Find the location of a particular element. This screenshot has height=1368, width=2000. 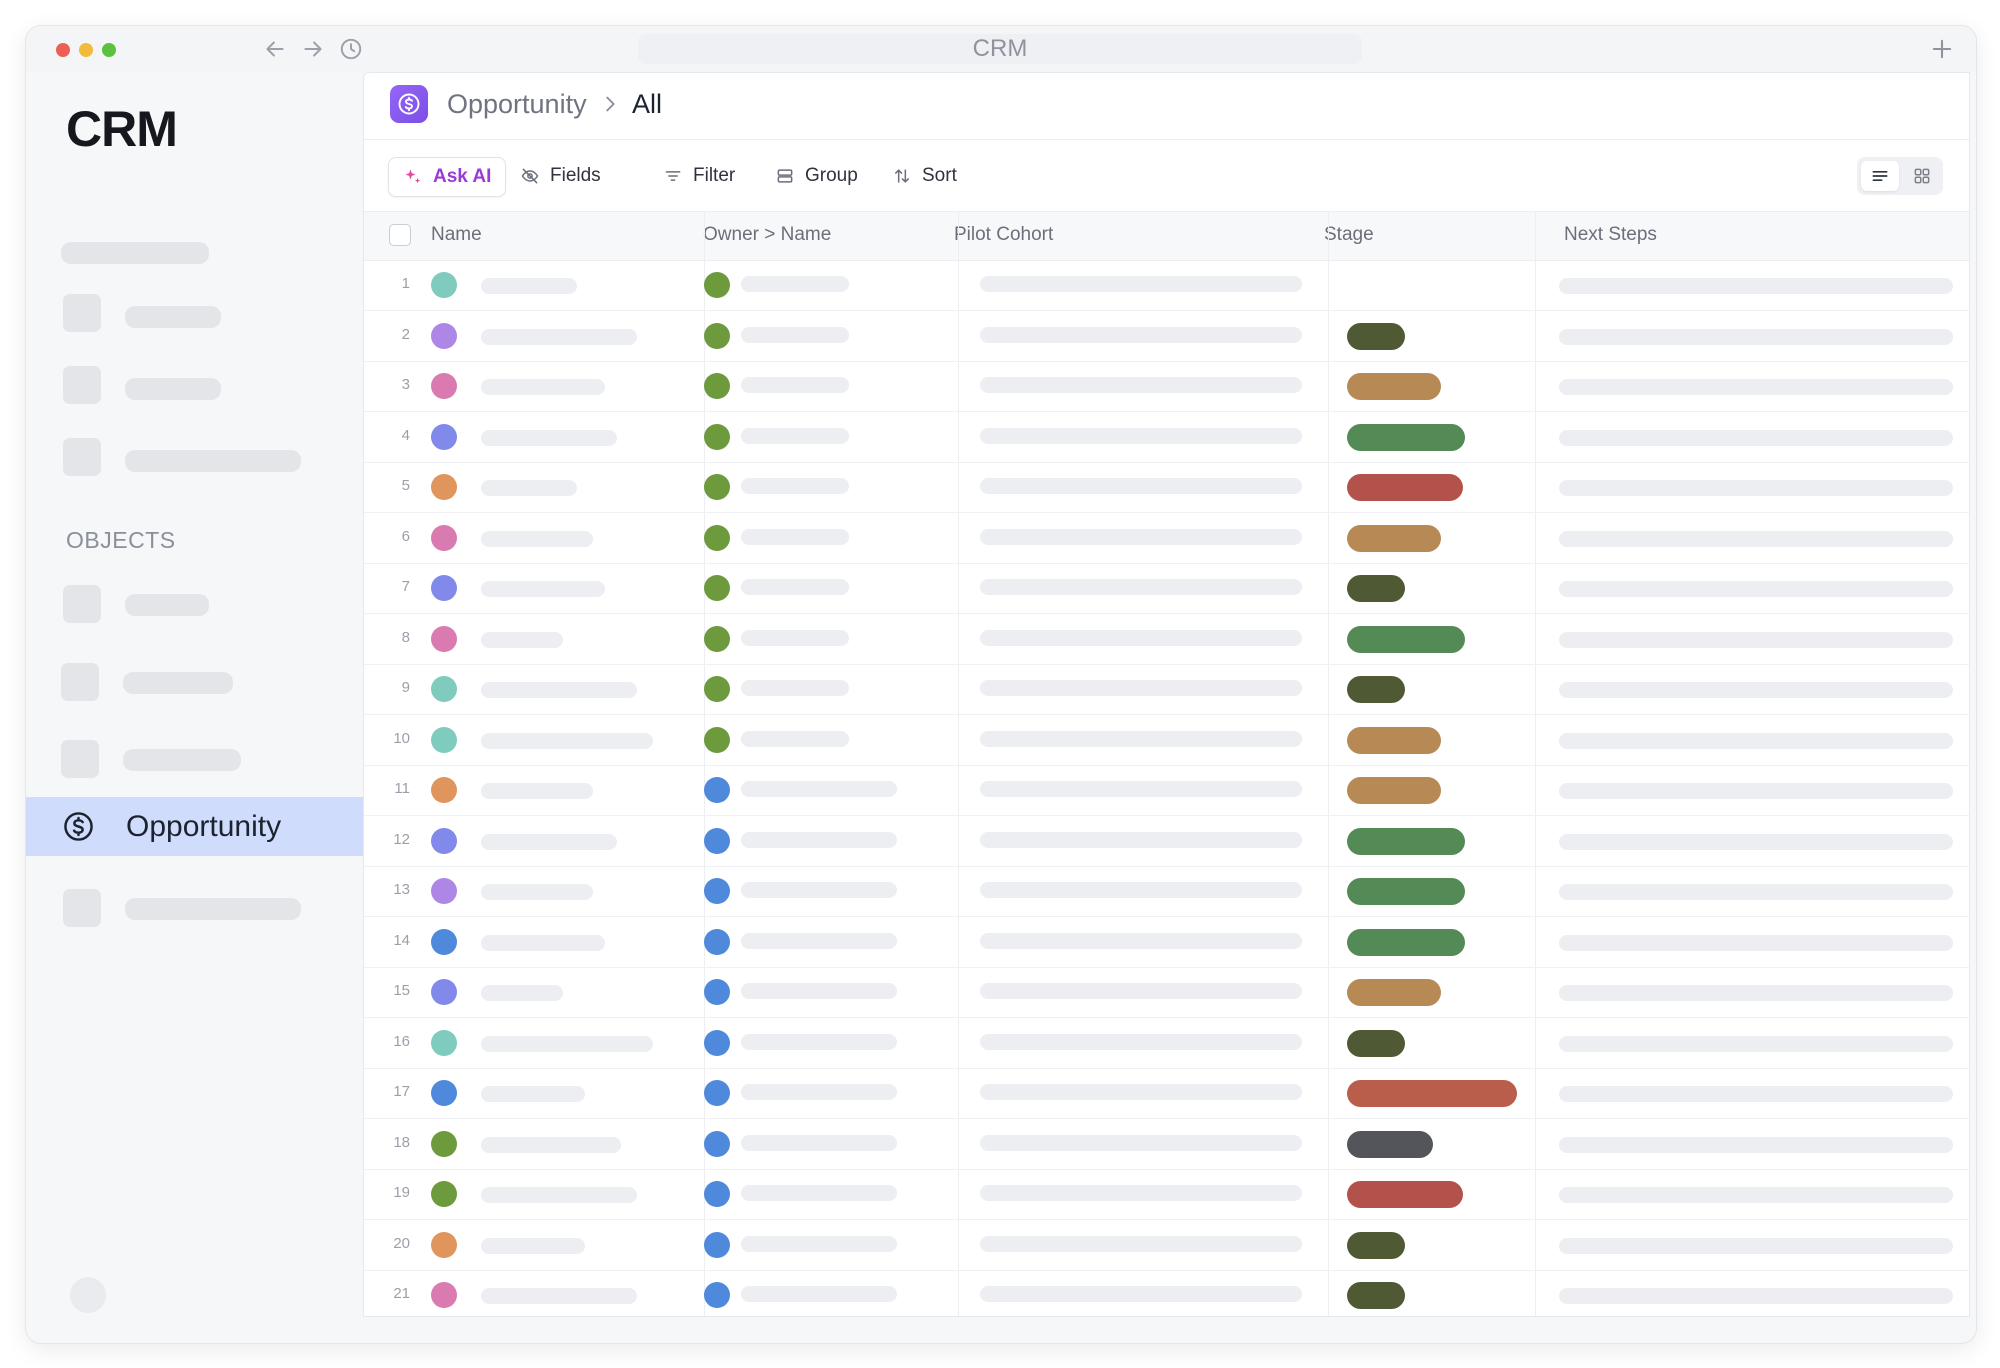

sort-button: Sort is located at coordinates (924, 176).